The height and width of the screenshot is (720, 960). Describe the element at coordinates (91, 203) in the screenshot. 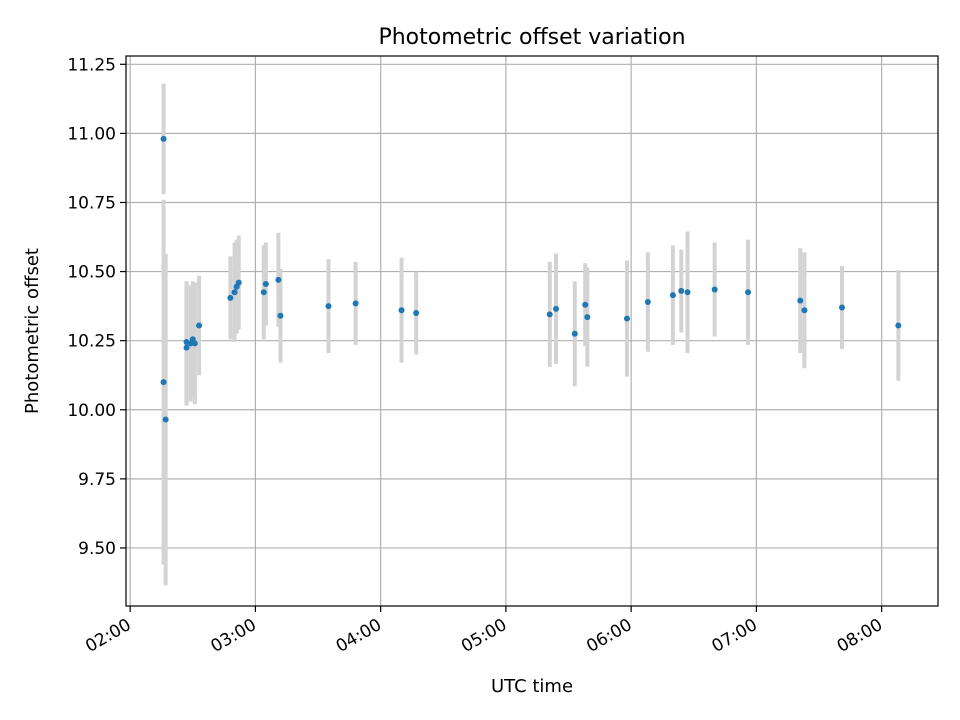

I see `y-tick-label: 10.75` at that location.